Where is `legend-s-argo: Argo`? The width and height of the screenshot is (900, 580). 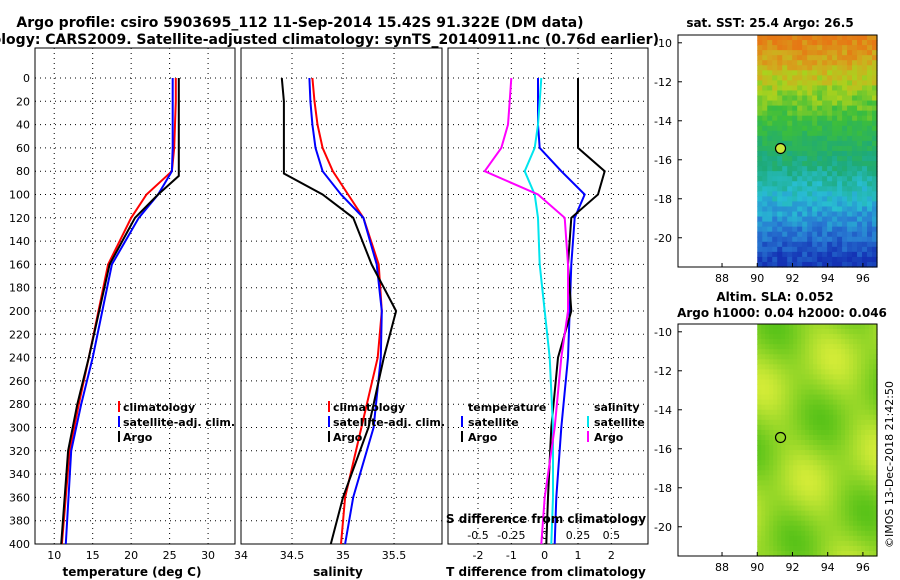
legend-s-argo: Argo is located at coordinates (609, 437).